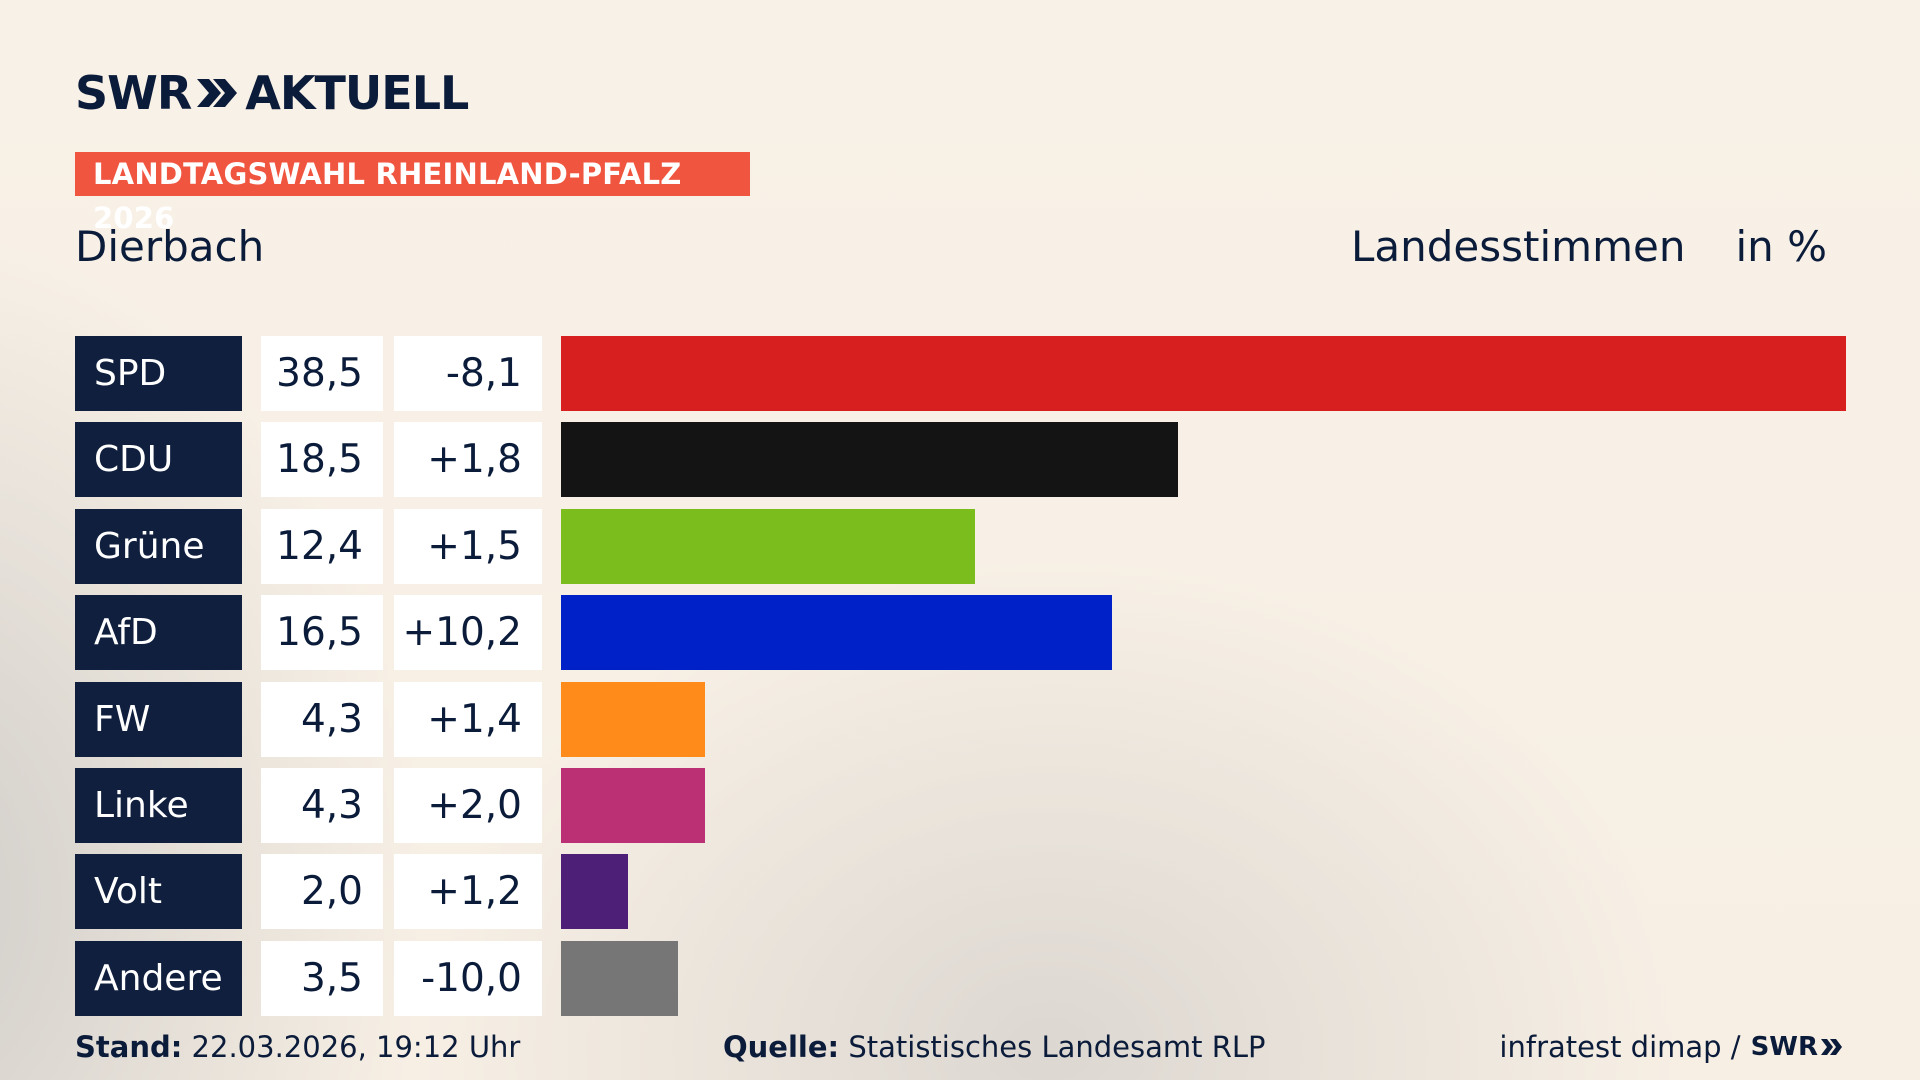 The image size is (1920, 1080). Describe the element at coordinates (158, 546) in the screenshot. I see `party-label: Grüne` at that location.